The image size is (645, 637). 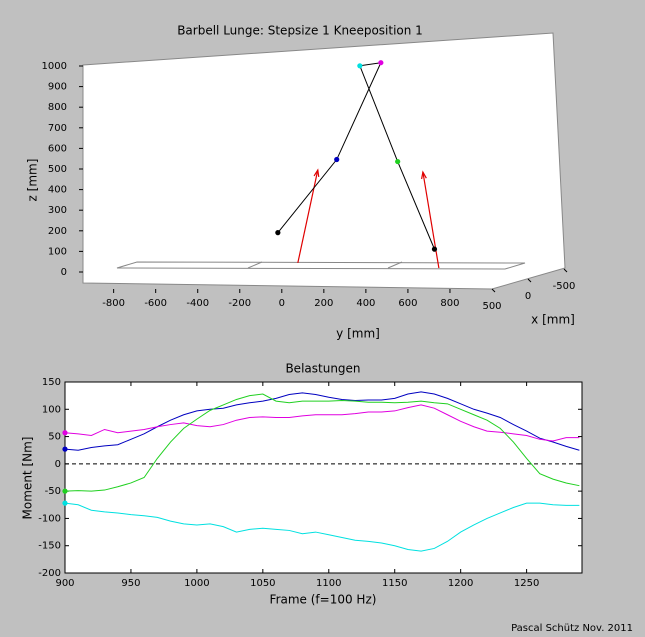 What do you see at coordinates (323, 600) in the screenshot?
I see `x-axis-label: Frame (f=100 Hz)` at bounding box center [323, 600].